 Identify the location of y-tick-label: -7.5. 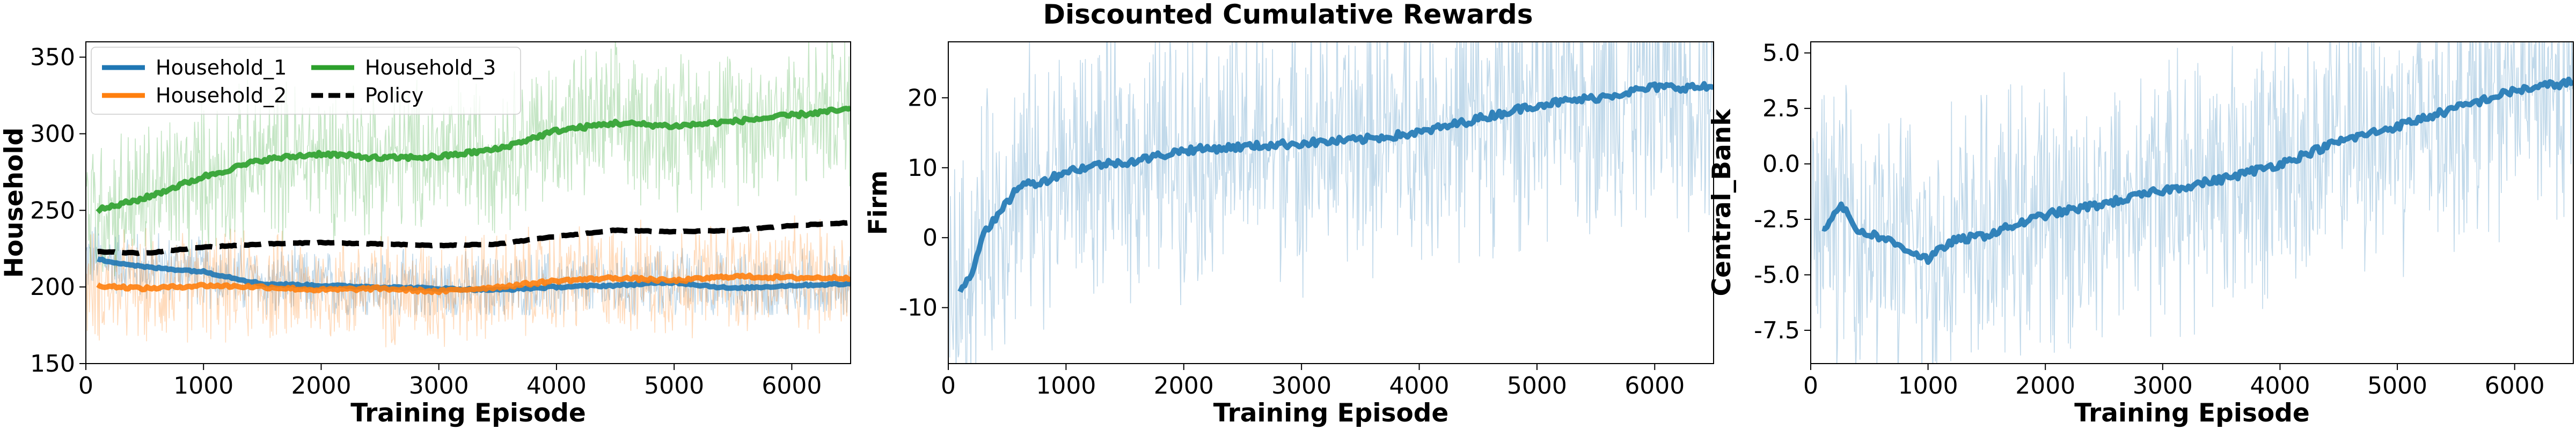
(1777, 330).